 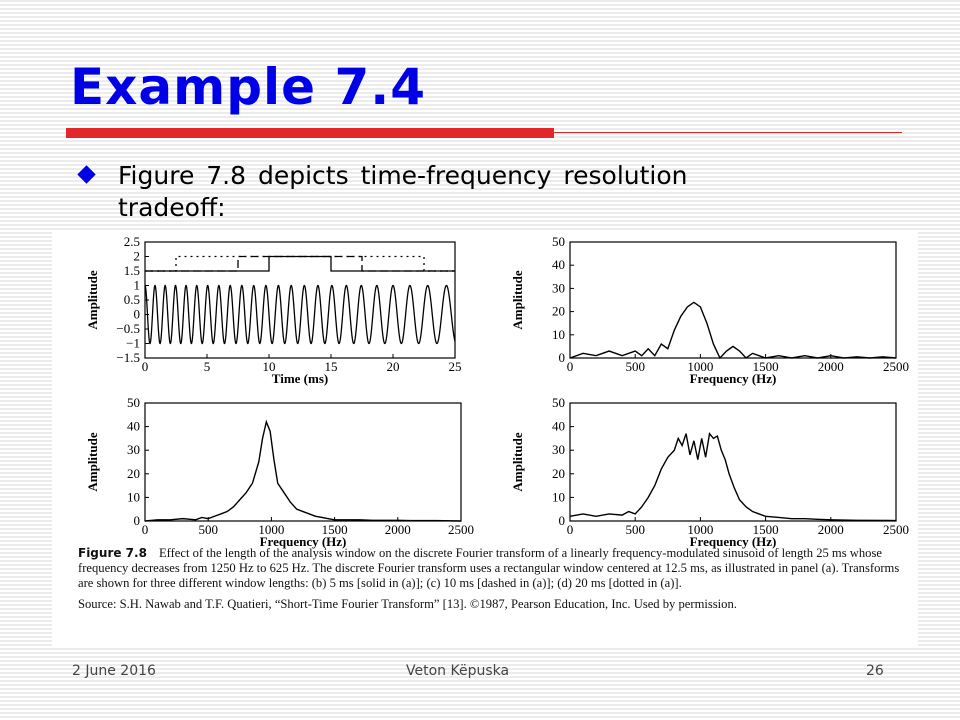 I want to click on panel-b-y-tick-label: 10, so click(x=558, y=334).